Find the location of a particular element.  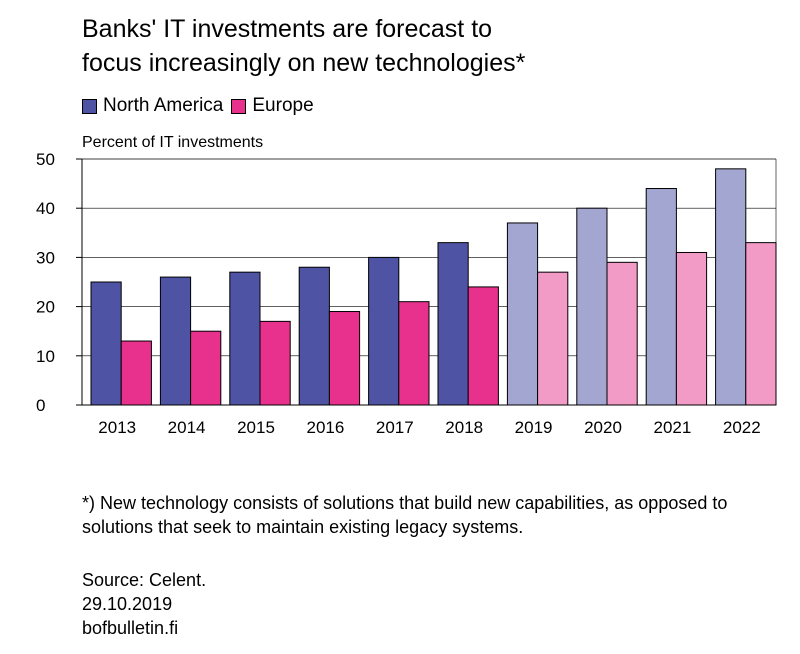

bar-north-america-2022 is located at coordinates (731, 287).